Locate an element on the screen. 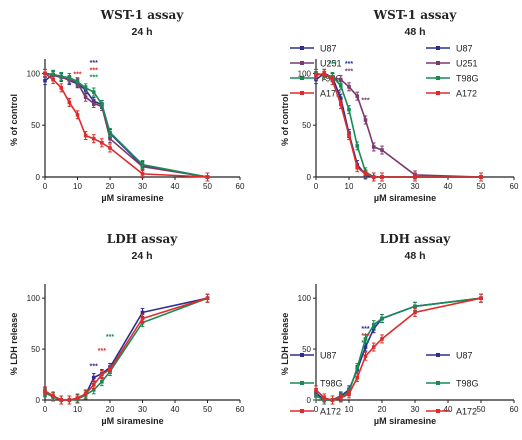 The image size is (522, 440). y-tick-label: 50 is located at coordinates (306, 125).